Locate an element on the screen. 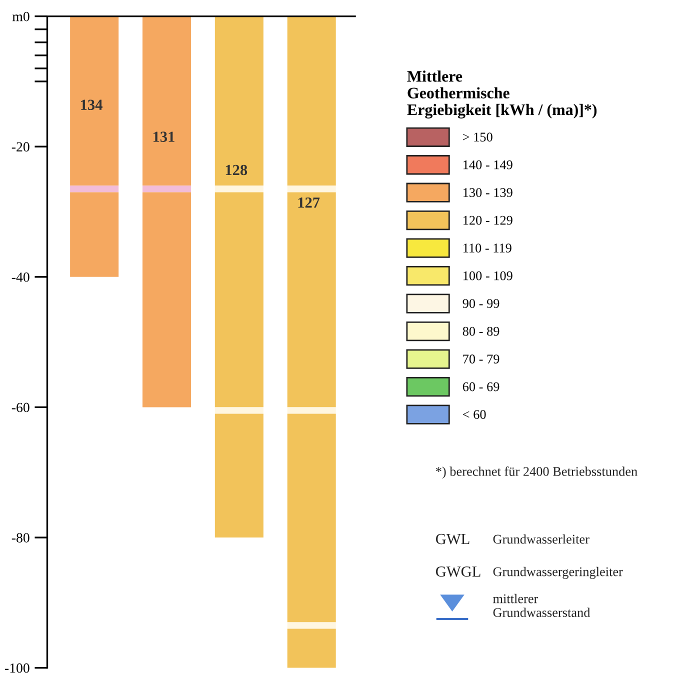 This screenshot has height=678, width=675. legend-label: 110 - 119 is located at coordinates (488, 248).